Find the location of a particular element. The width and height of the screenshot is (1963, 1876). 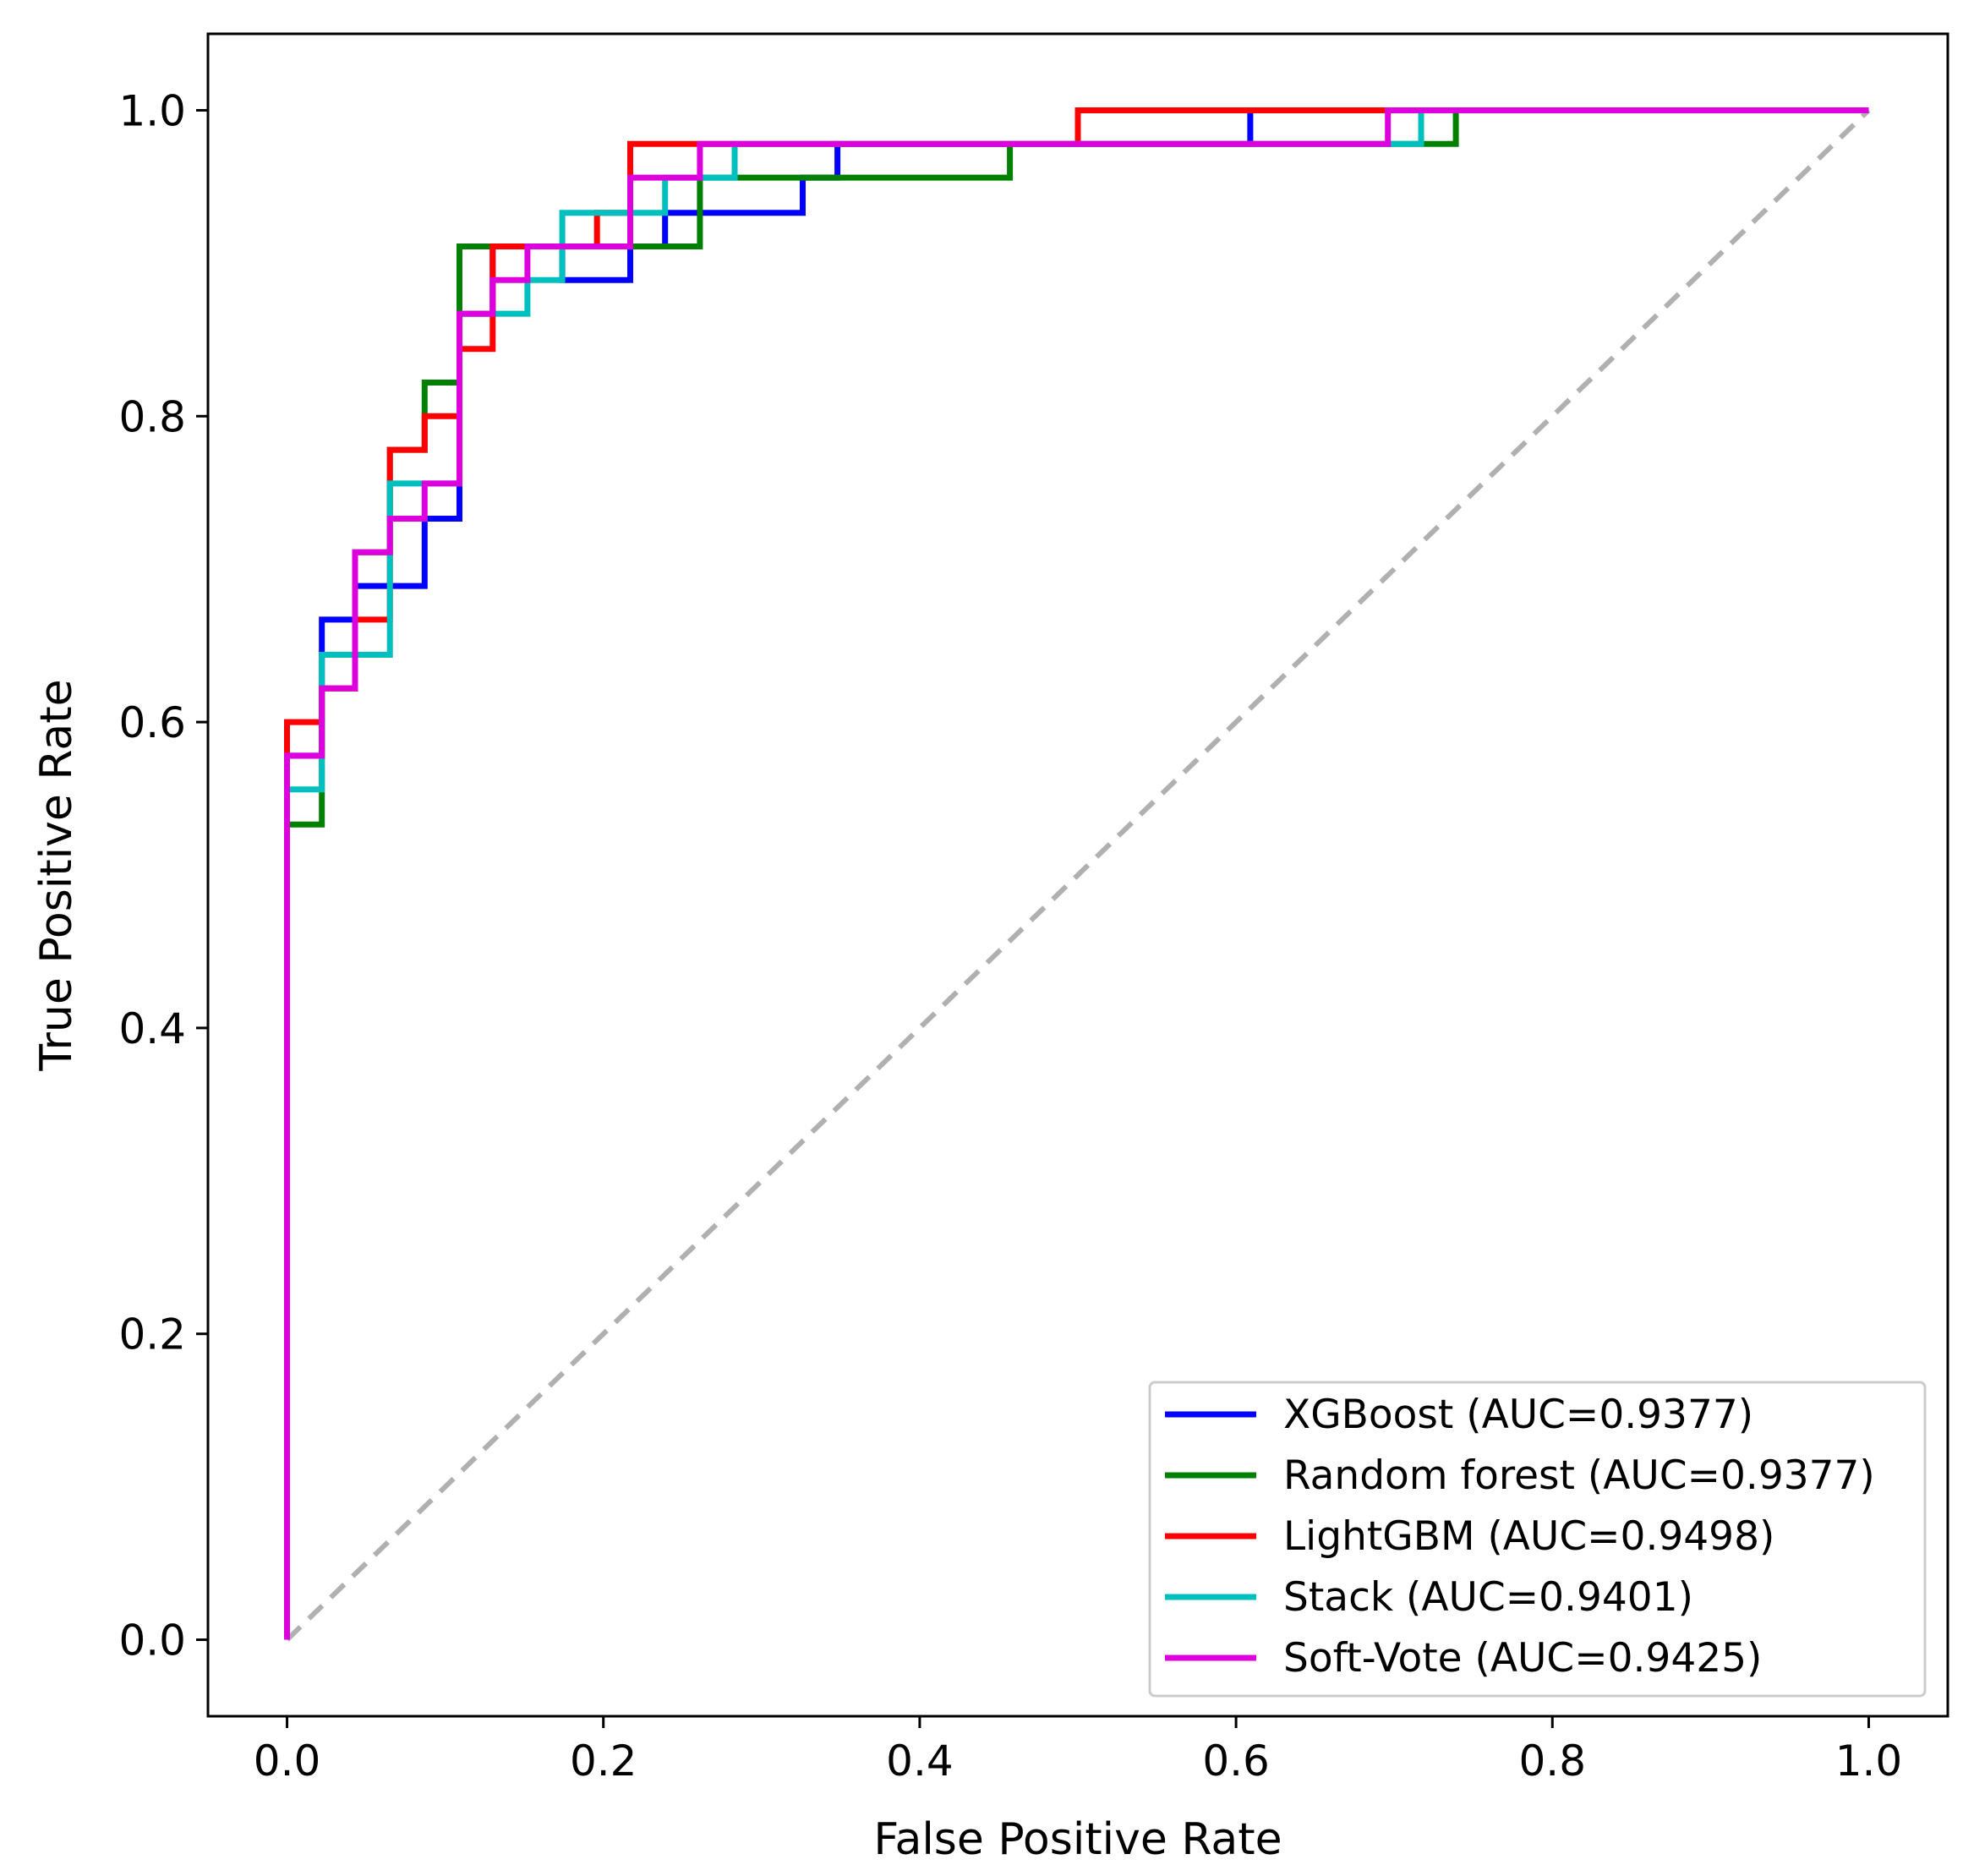

y-tick-label: 0.2 is located at coordinates (152, 1334).